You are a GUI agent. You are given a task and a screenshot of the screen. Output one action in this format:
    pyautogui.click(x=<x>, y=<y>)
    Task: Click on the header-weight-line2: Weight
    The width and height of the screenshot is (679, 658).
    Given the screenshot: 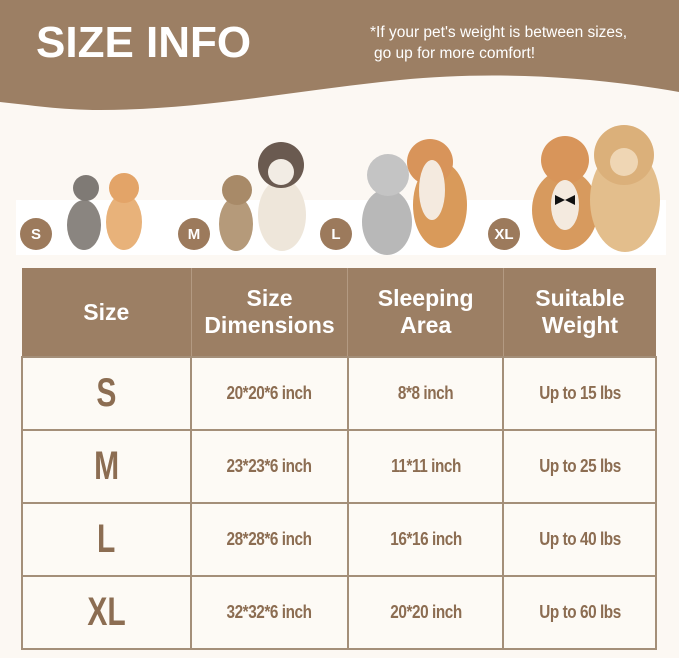 What is the action you would take?
    pyautogui.click(x=580, y=325)
    